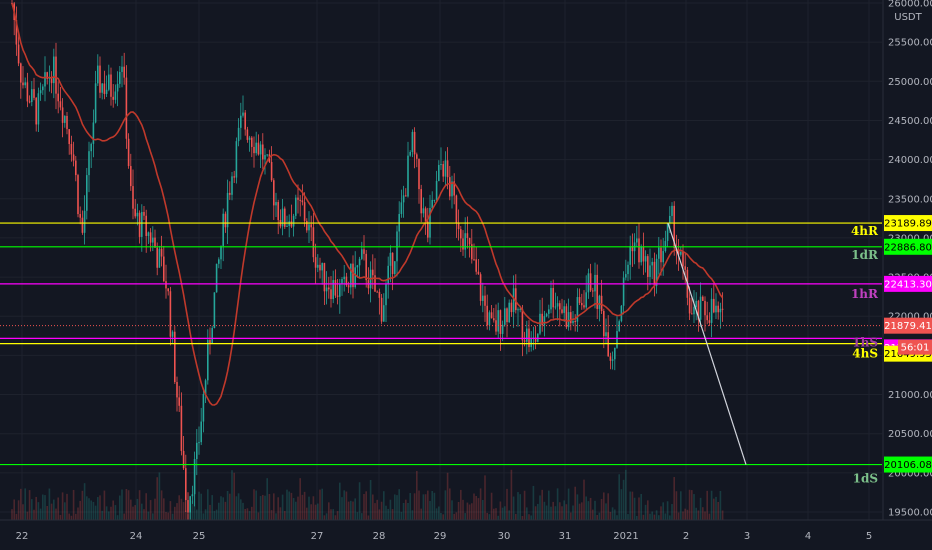  What do you see at coordinates (908, 17) in the screenshot?
I see `currency-label: USDT` at bounding box center [908, 17].